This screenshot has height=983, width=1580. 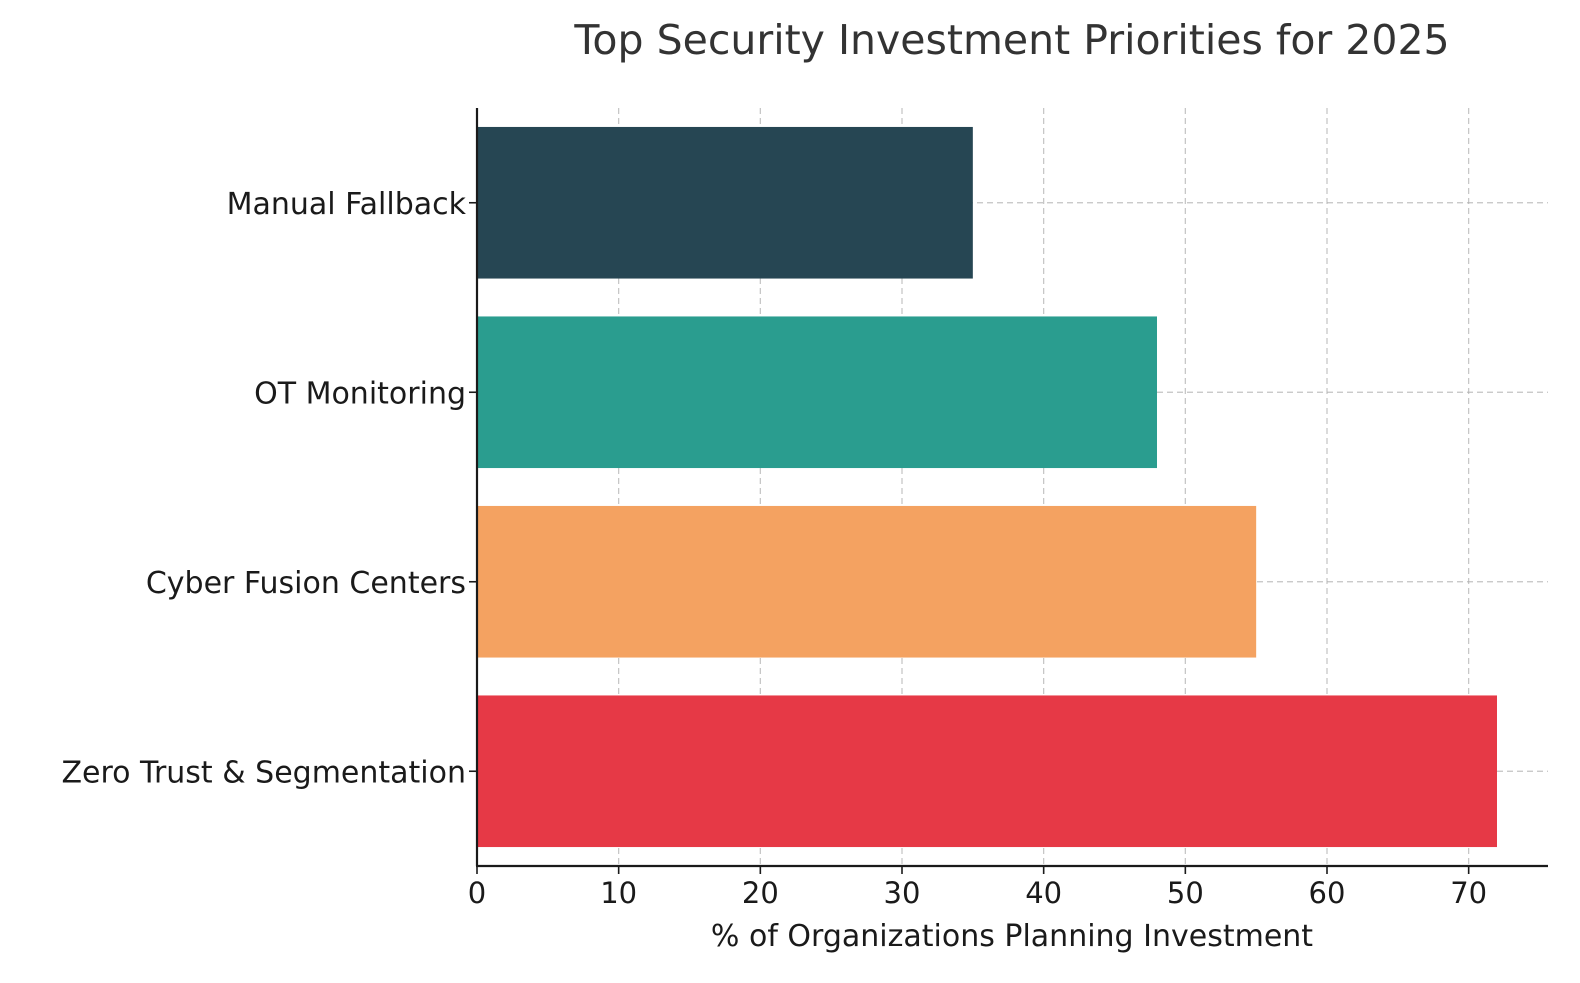 I want to click on y-tick-label: Cyber Fusion Centers, so click(x=306, y=583).